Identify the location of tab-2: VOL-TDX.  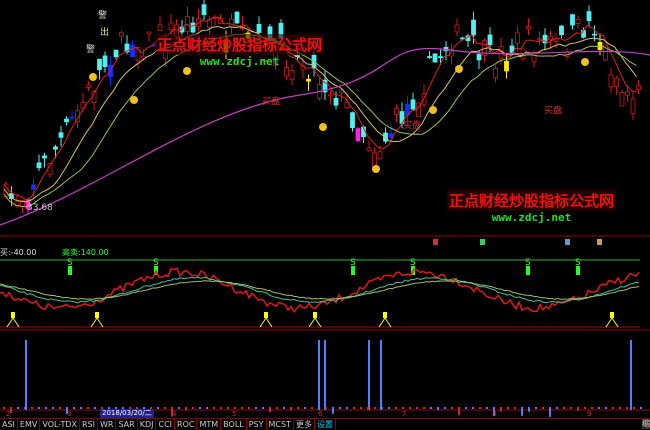
(60, 424).